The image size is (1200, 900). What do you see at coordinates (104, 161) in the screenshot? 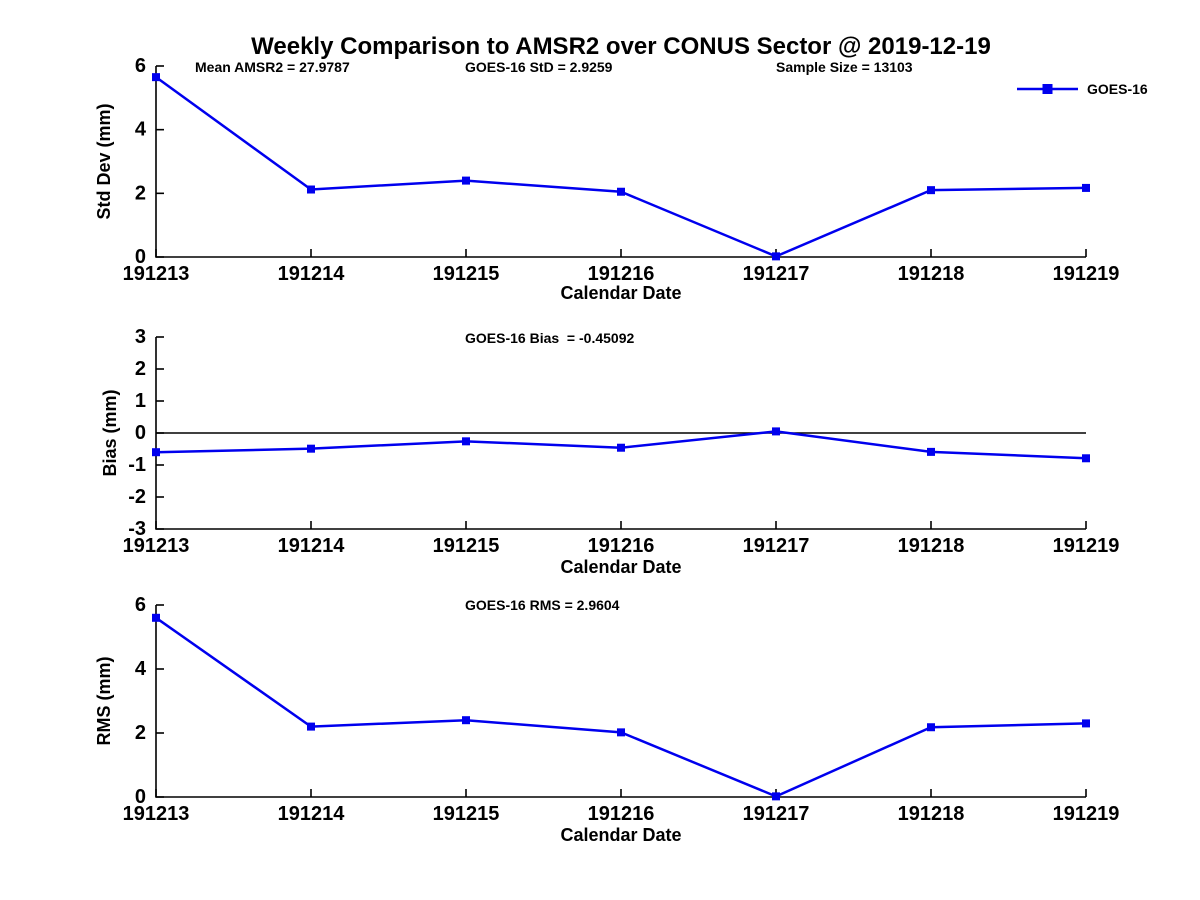
I see `y-axis-label: Std Dev (mm)` at bounding box center [104, 161].